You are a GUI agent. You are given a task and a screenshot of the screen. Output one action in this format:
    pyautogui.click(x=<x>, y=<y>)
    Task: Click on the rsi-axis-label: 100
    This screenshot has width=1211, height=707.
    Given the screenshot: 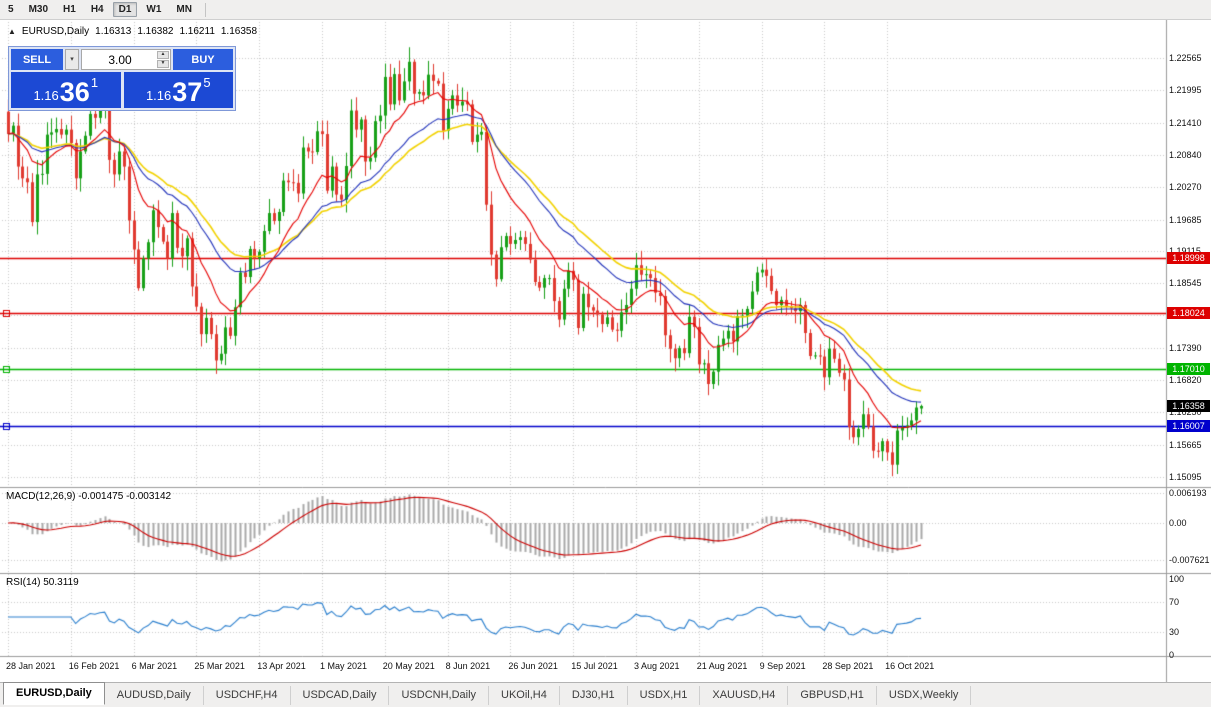 What is the action you would take?
    pyautogui.click(x=1177, y=579)
    